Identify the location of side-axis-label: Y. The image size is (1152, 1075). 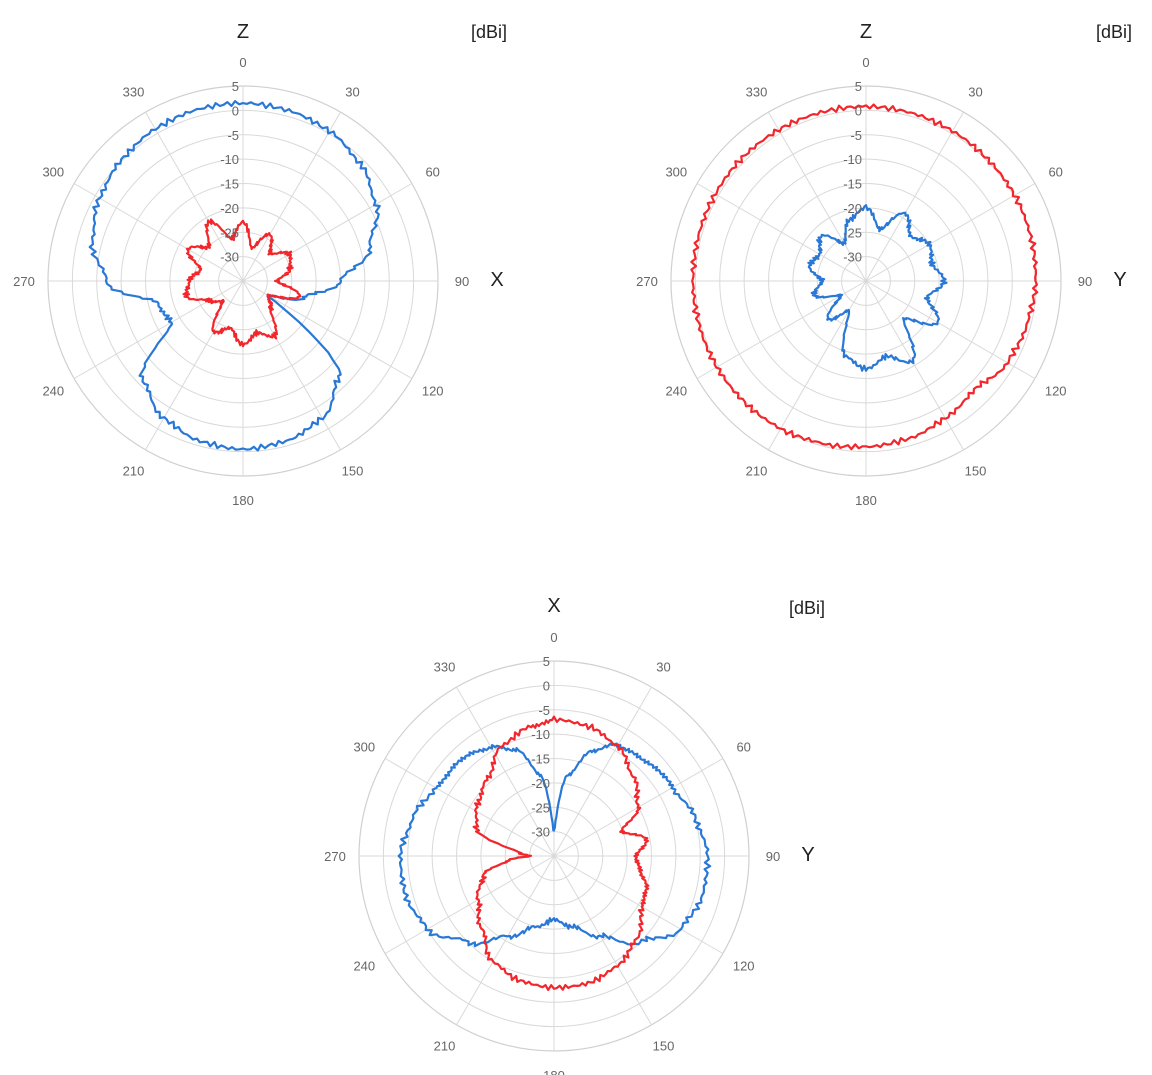
(1119, 280).